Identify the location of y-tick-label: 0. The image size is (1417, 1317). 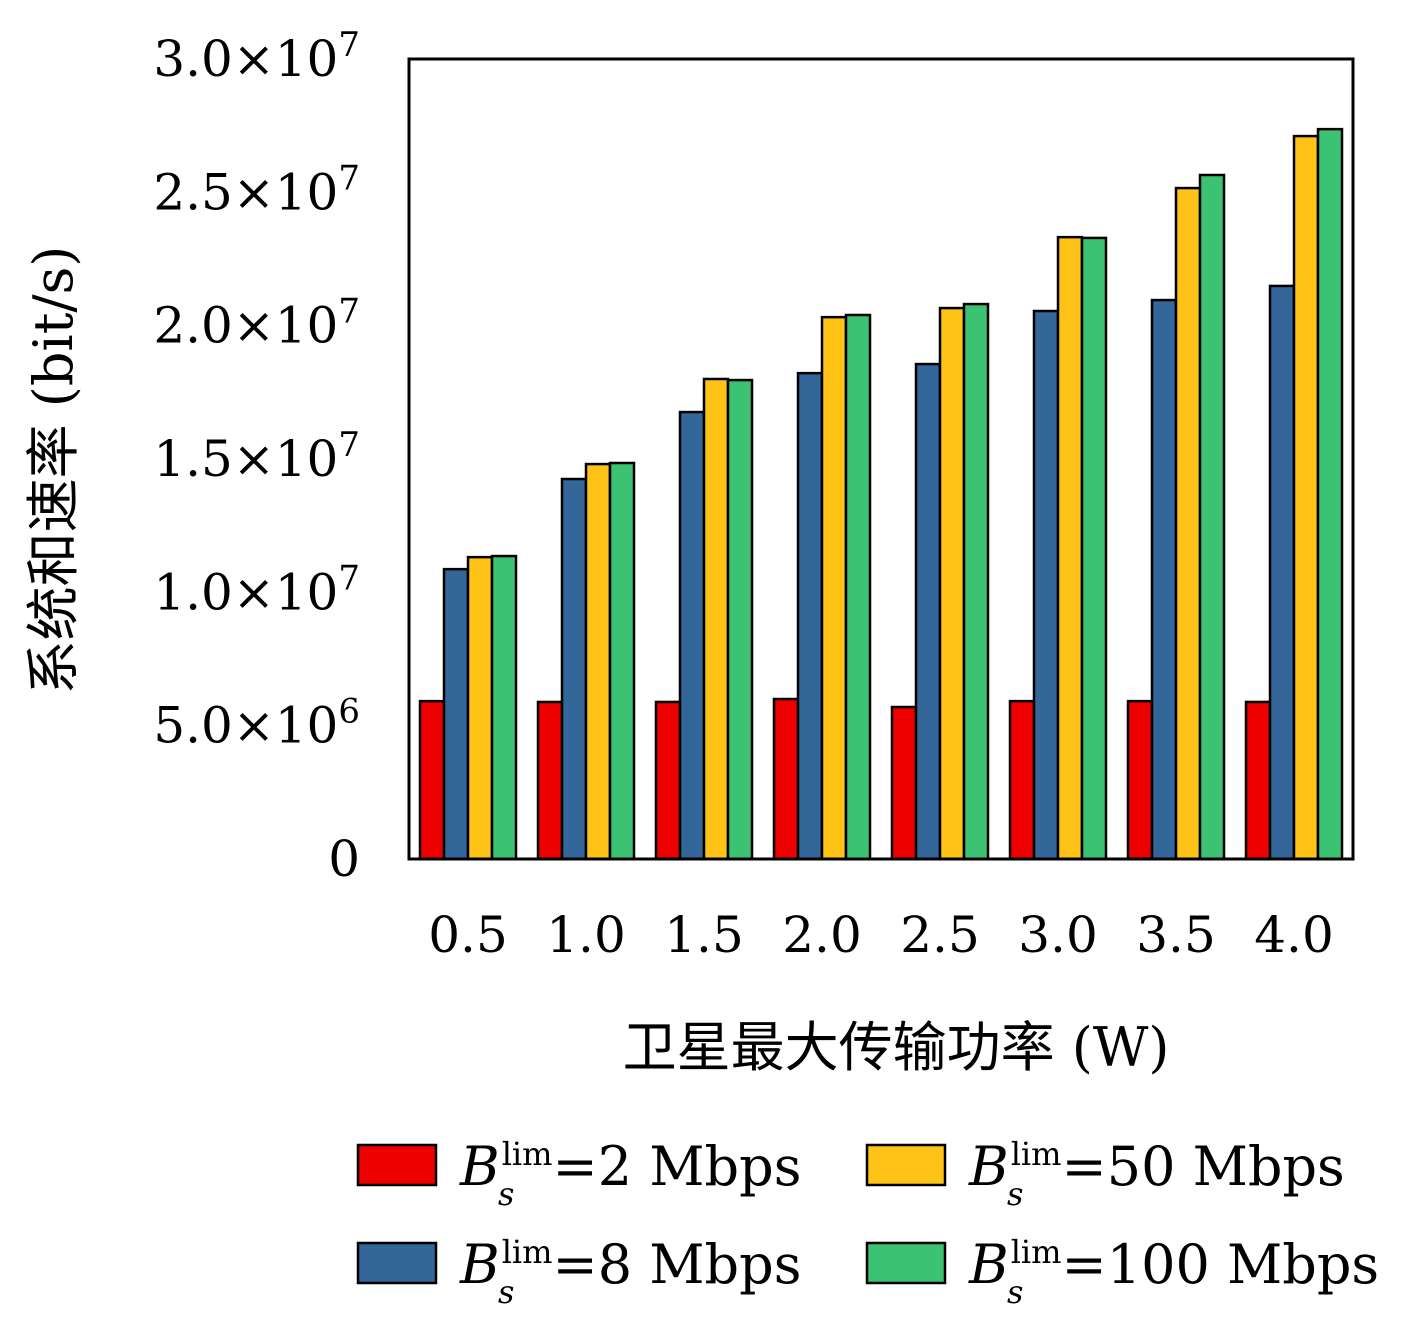
(344, 859).